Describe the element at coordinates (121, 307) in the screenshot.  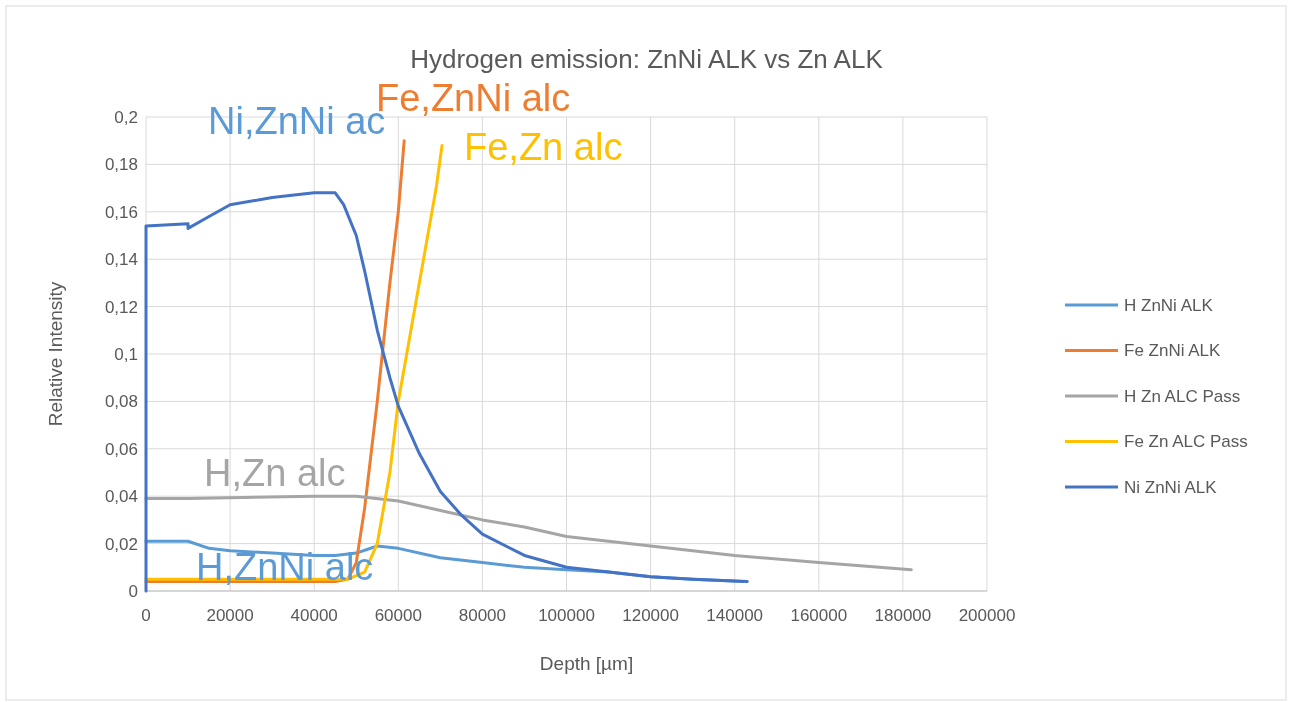
I see `y-tick-label: 0,12` at that location.